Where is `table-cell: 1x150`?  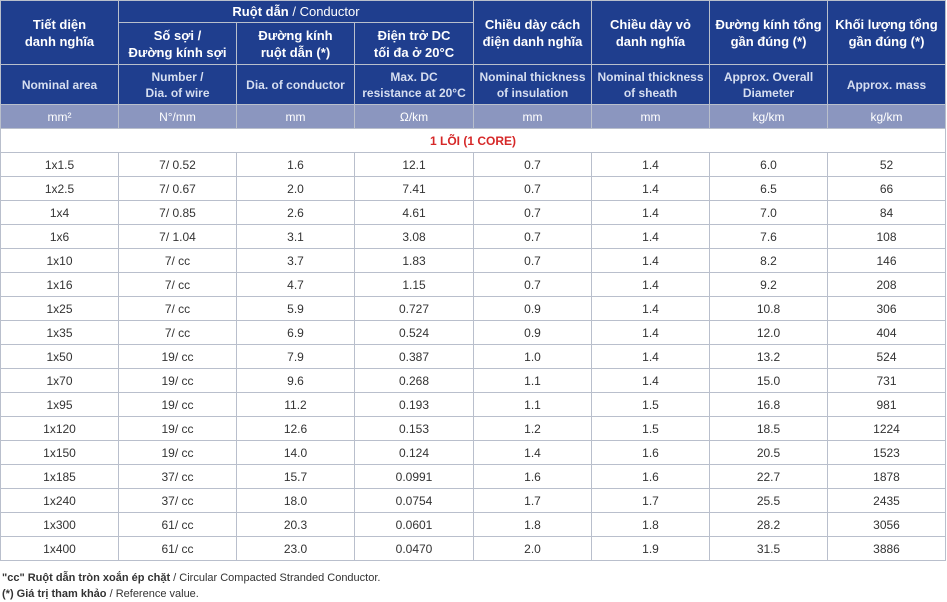 table-cell: 1x150 is located at coordinates (59, 452).